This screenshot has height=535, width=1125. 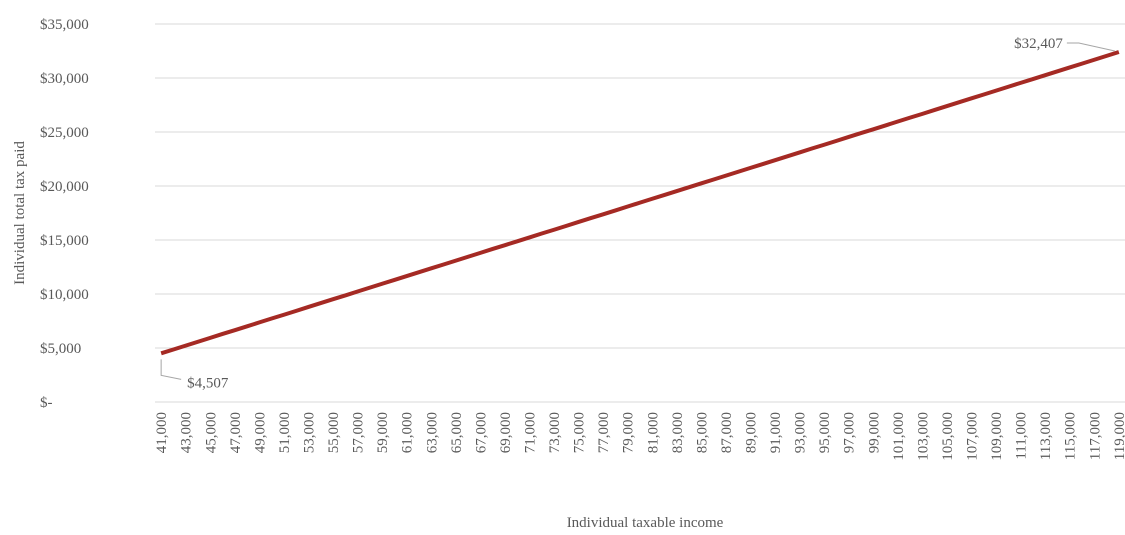 I want to click on x-tick-label: 75,000, so click(x=580, y=432).